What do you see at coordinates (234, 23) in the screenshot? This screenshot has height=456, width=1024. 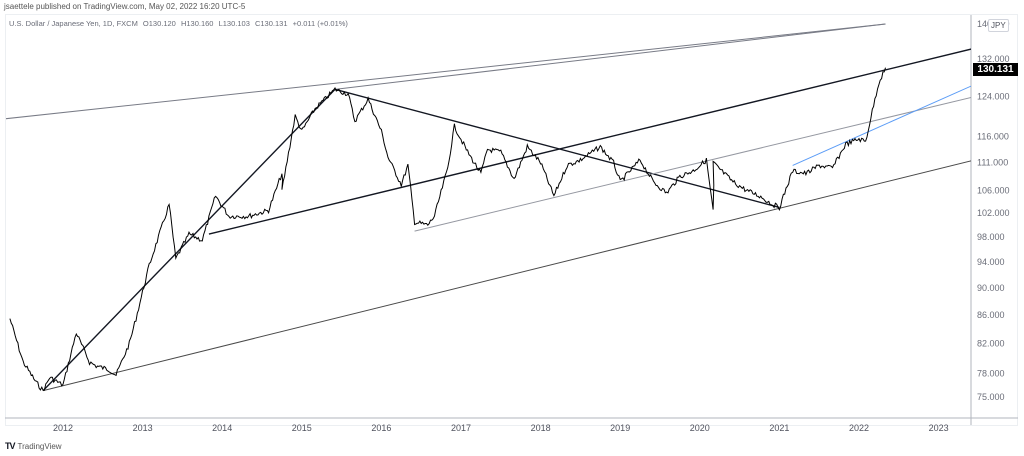 I see `legend-low: L130.103` at bounding box center [234, 23].